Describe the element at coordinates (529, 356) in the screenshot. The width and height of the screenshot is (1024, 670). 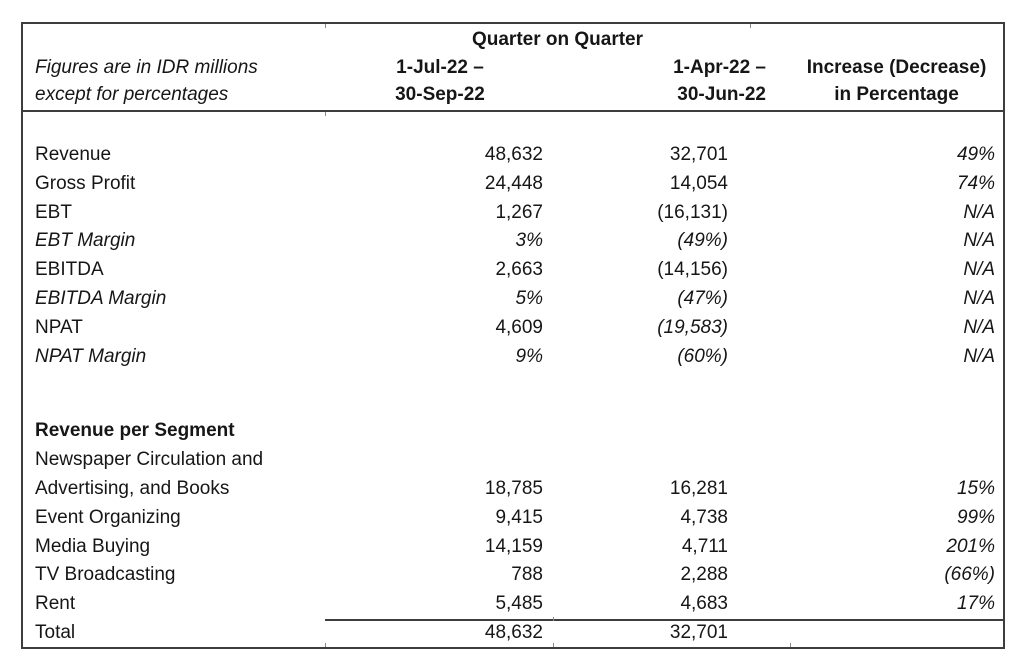
I see `value-q3: 9%` at that location.